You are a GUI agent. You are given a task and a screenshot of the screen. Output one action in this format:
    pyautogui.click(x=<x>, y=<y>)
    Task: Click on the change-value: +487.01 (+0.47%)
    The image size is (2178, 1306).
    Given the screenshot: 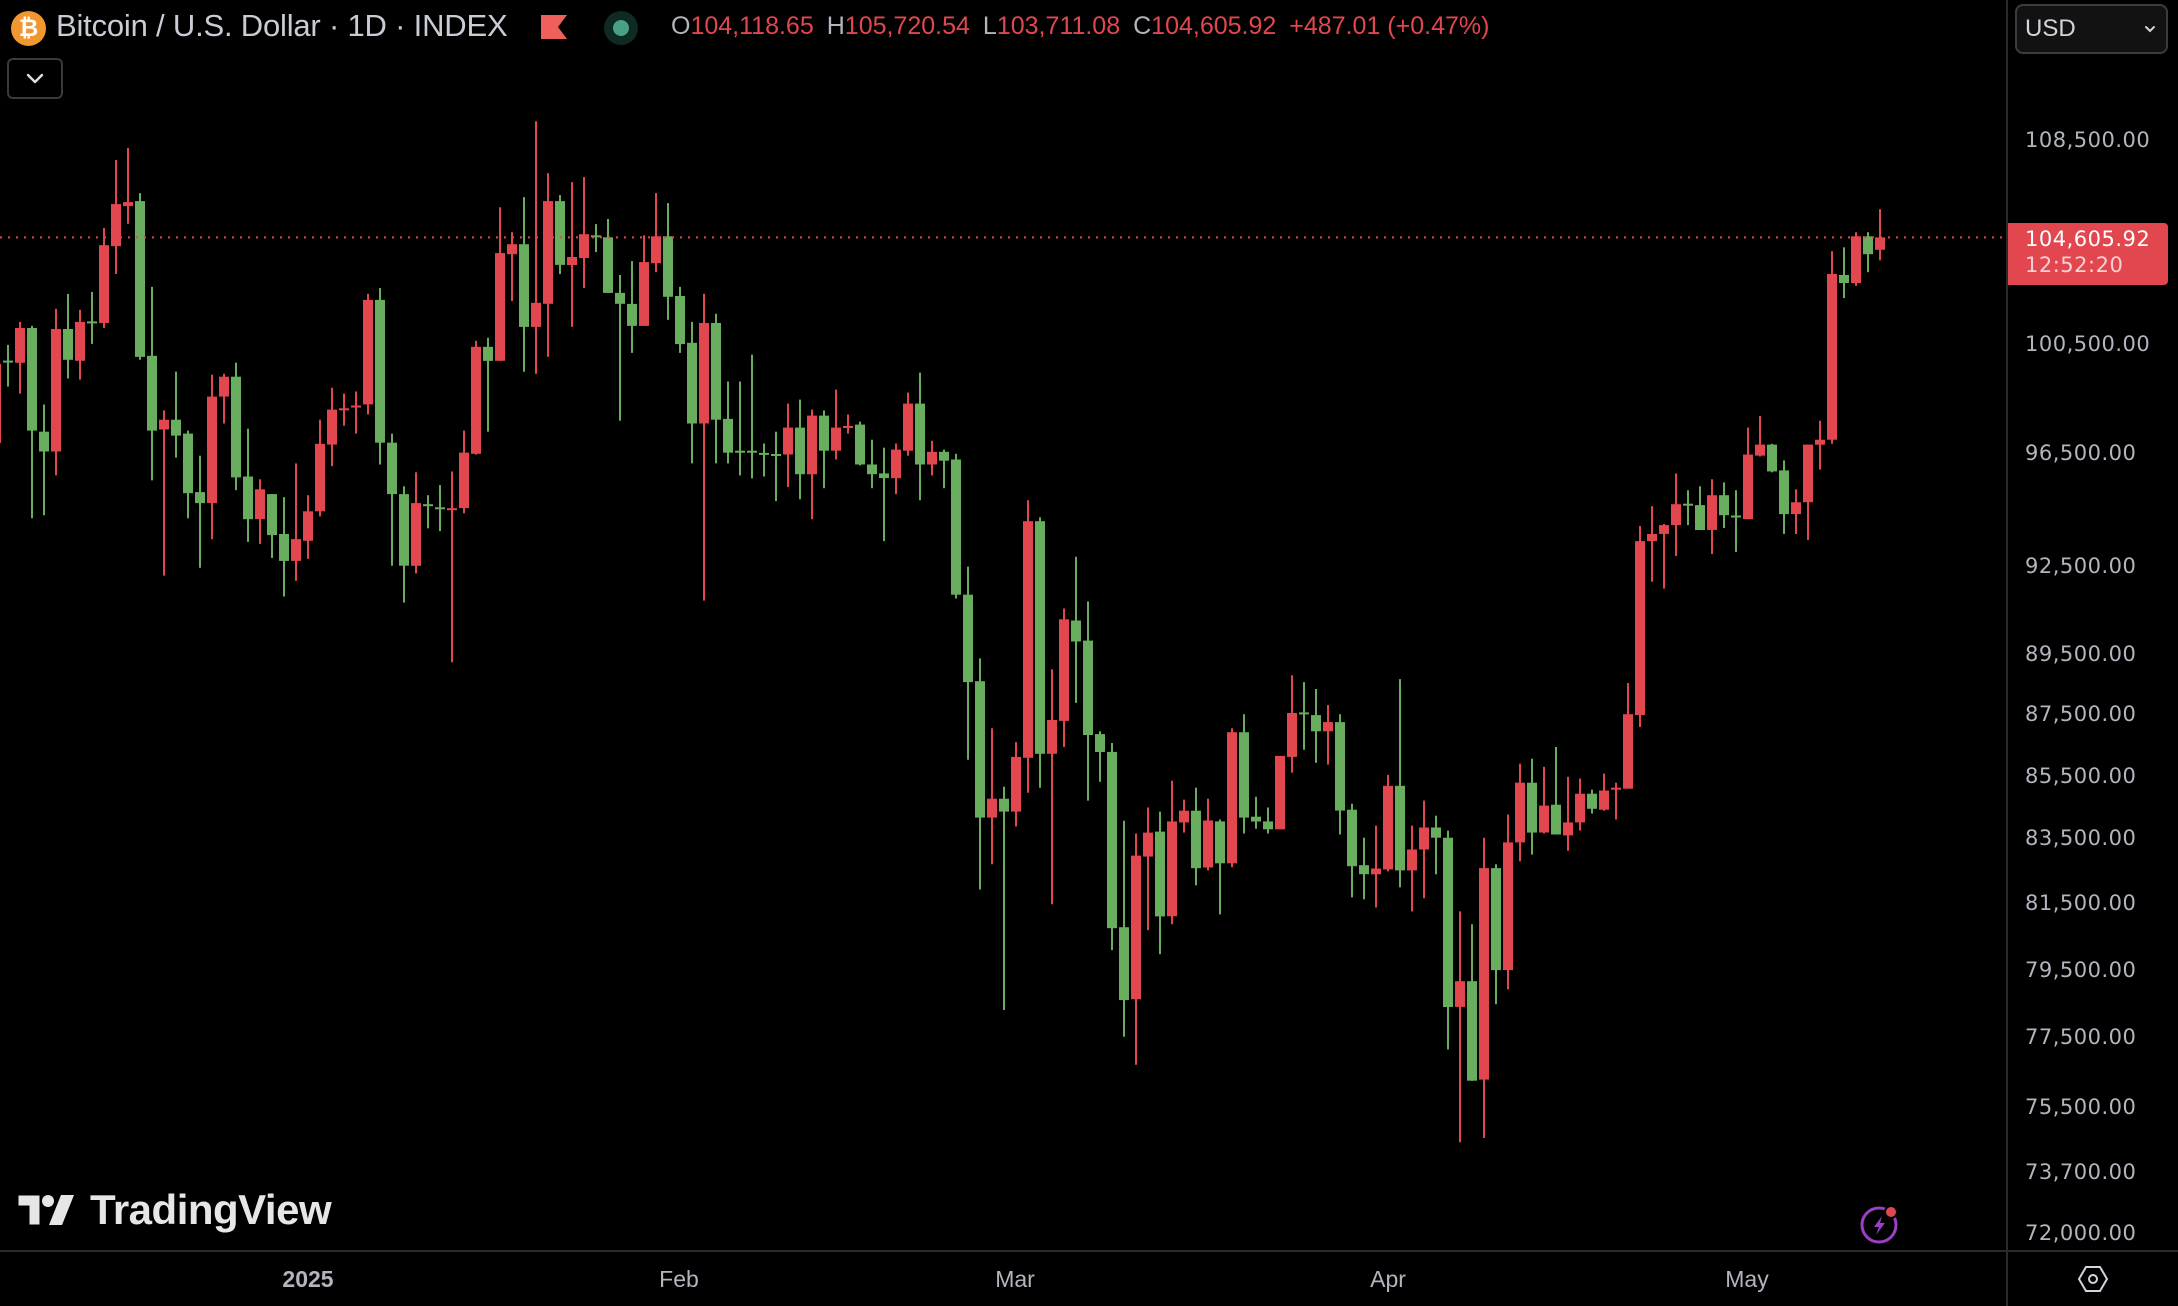 What is the action you would take?
    pyautogui.click(x=1389, y=26)
    